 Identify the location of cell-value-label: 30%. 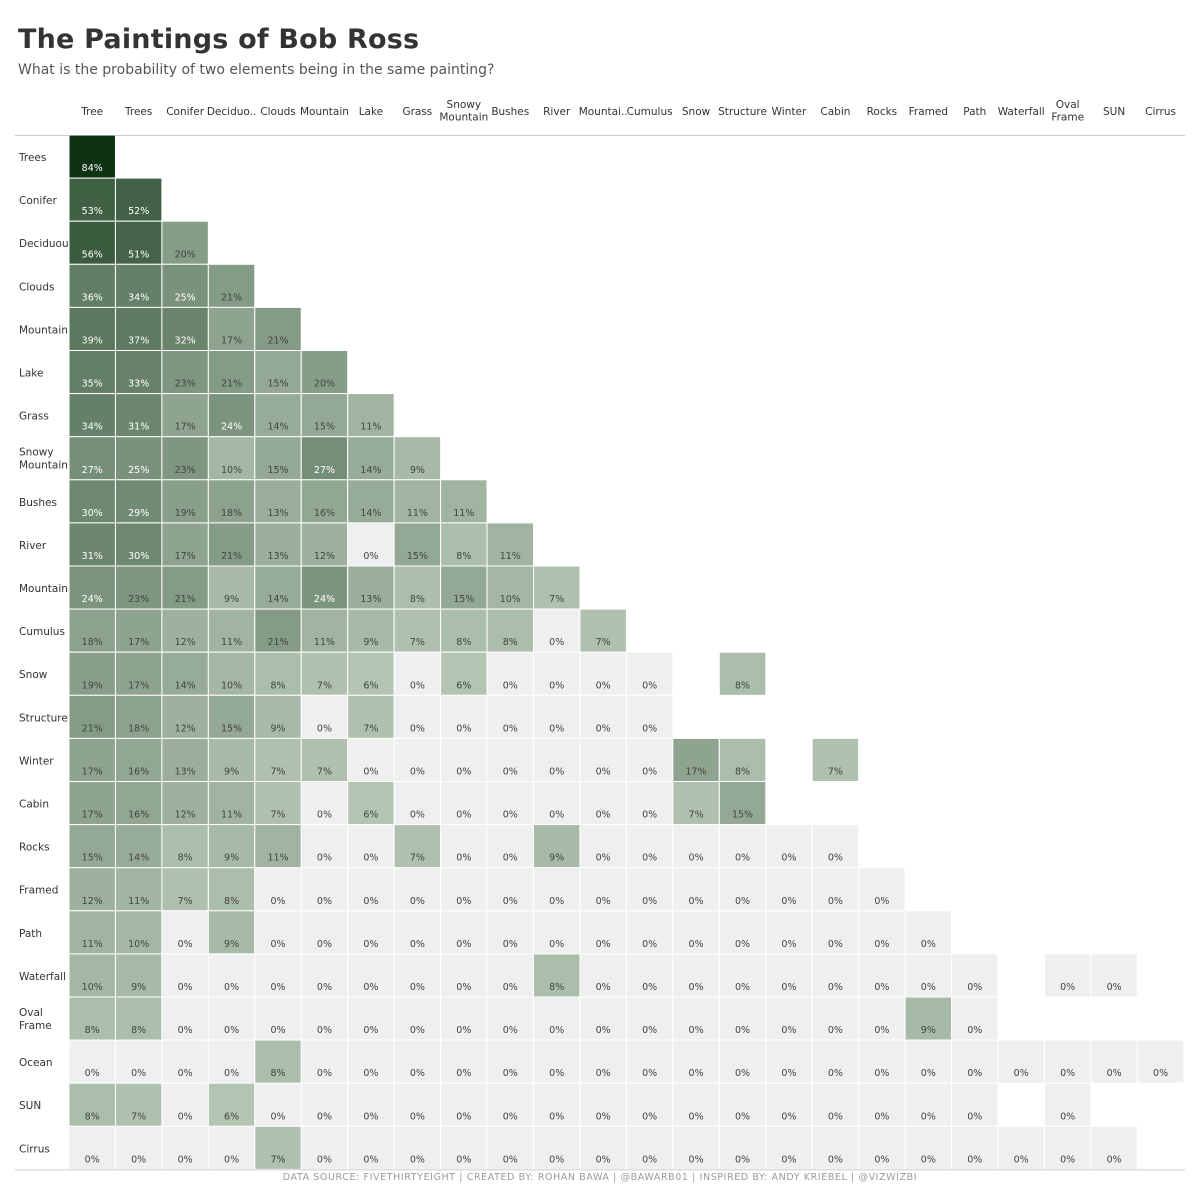
(92, 513).